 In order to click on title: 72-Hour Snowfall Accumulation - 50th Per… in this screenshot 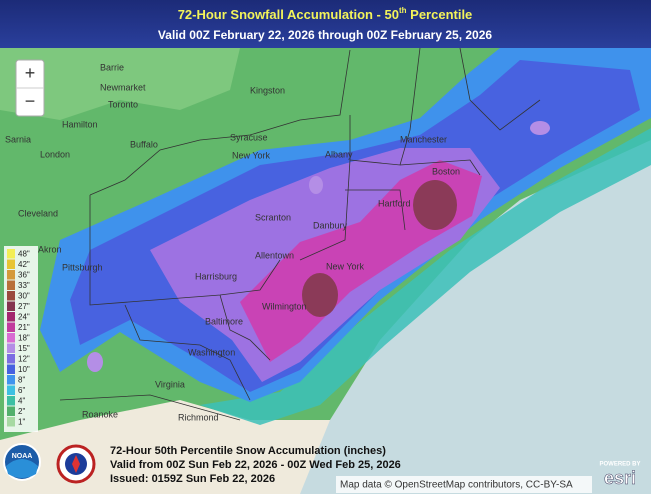, I will do `click(325, 14)`.